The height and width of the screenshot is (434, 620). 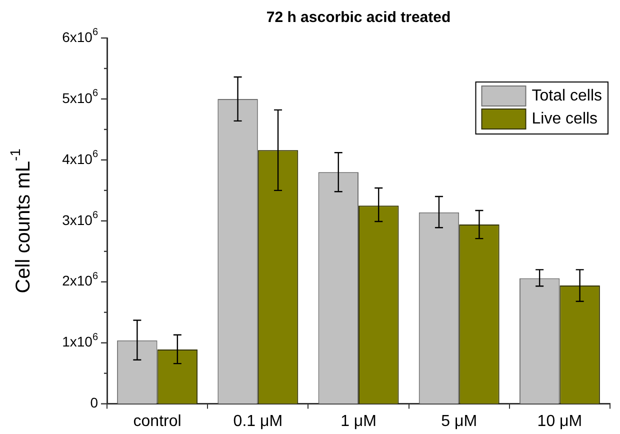 I want to click on x-tick-label: control, so click(x=157, y=421).